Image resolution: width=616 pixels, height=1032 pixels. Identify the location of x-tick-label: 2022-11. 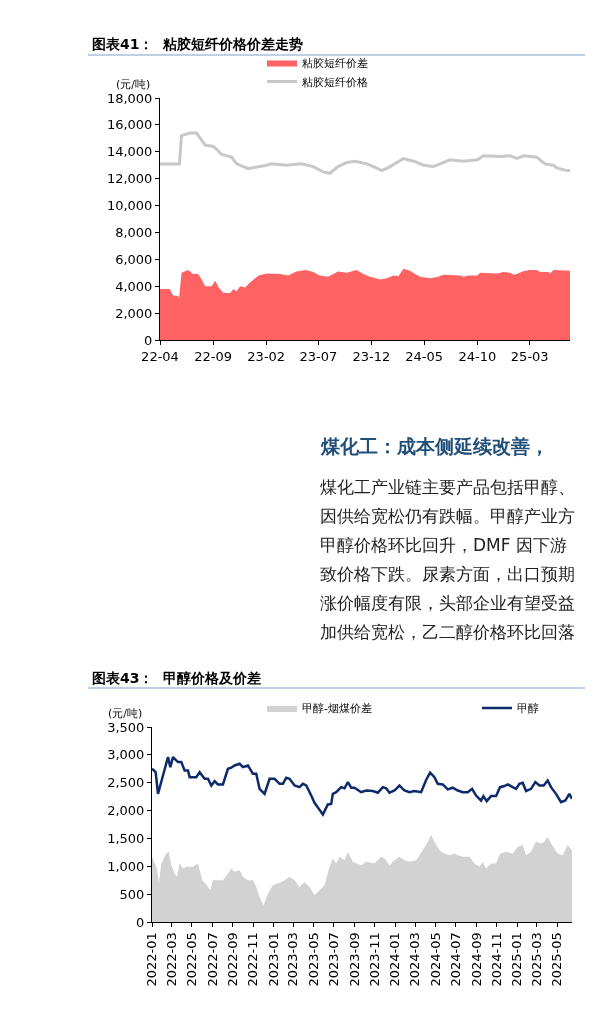
(253, 959).